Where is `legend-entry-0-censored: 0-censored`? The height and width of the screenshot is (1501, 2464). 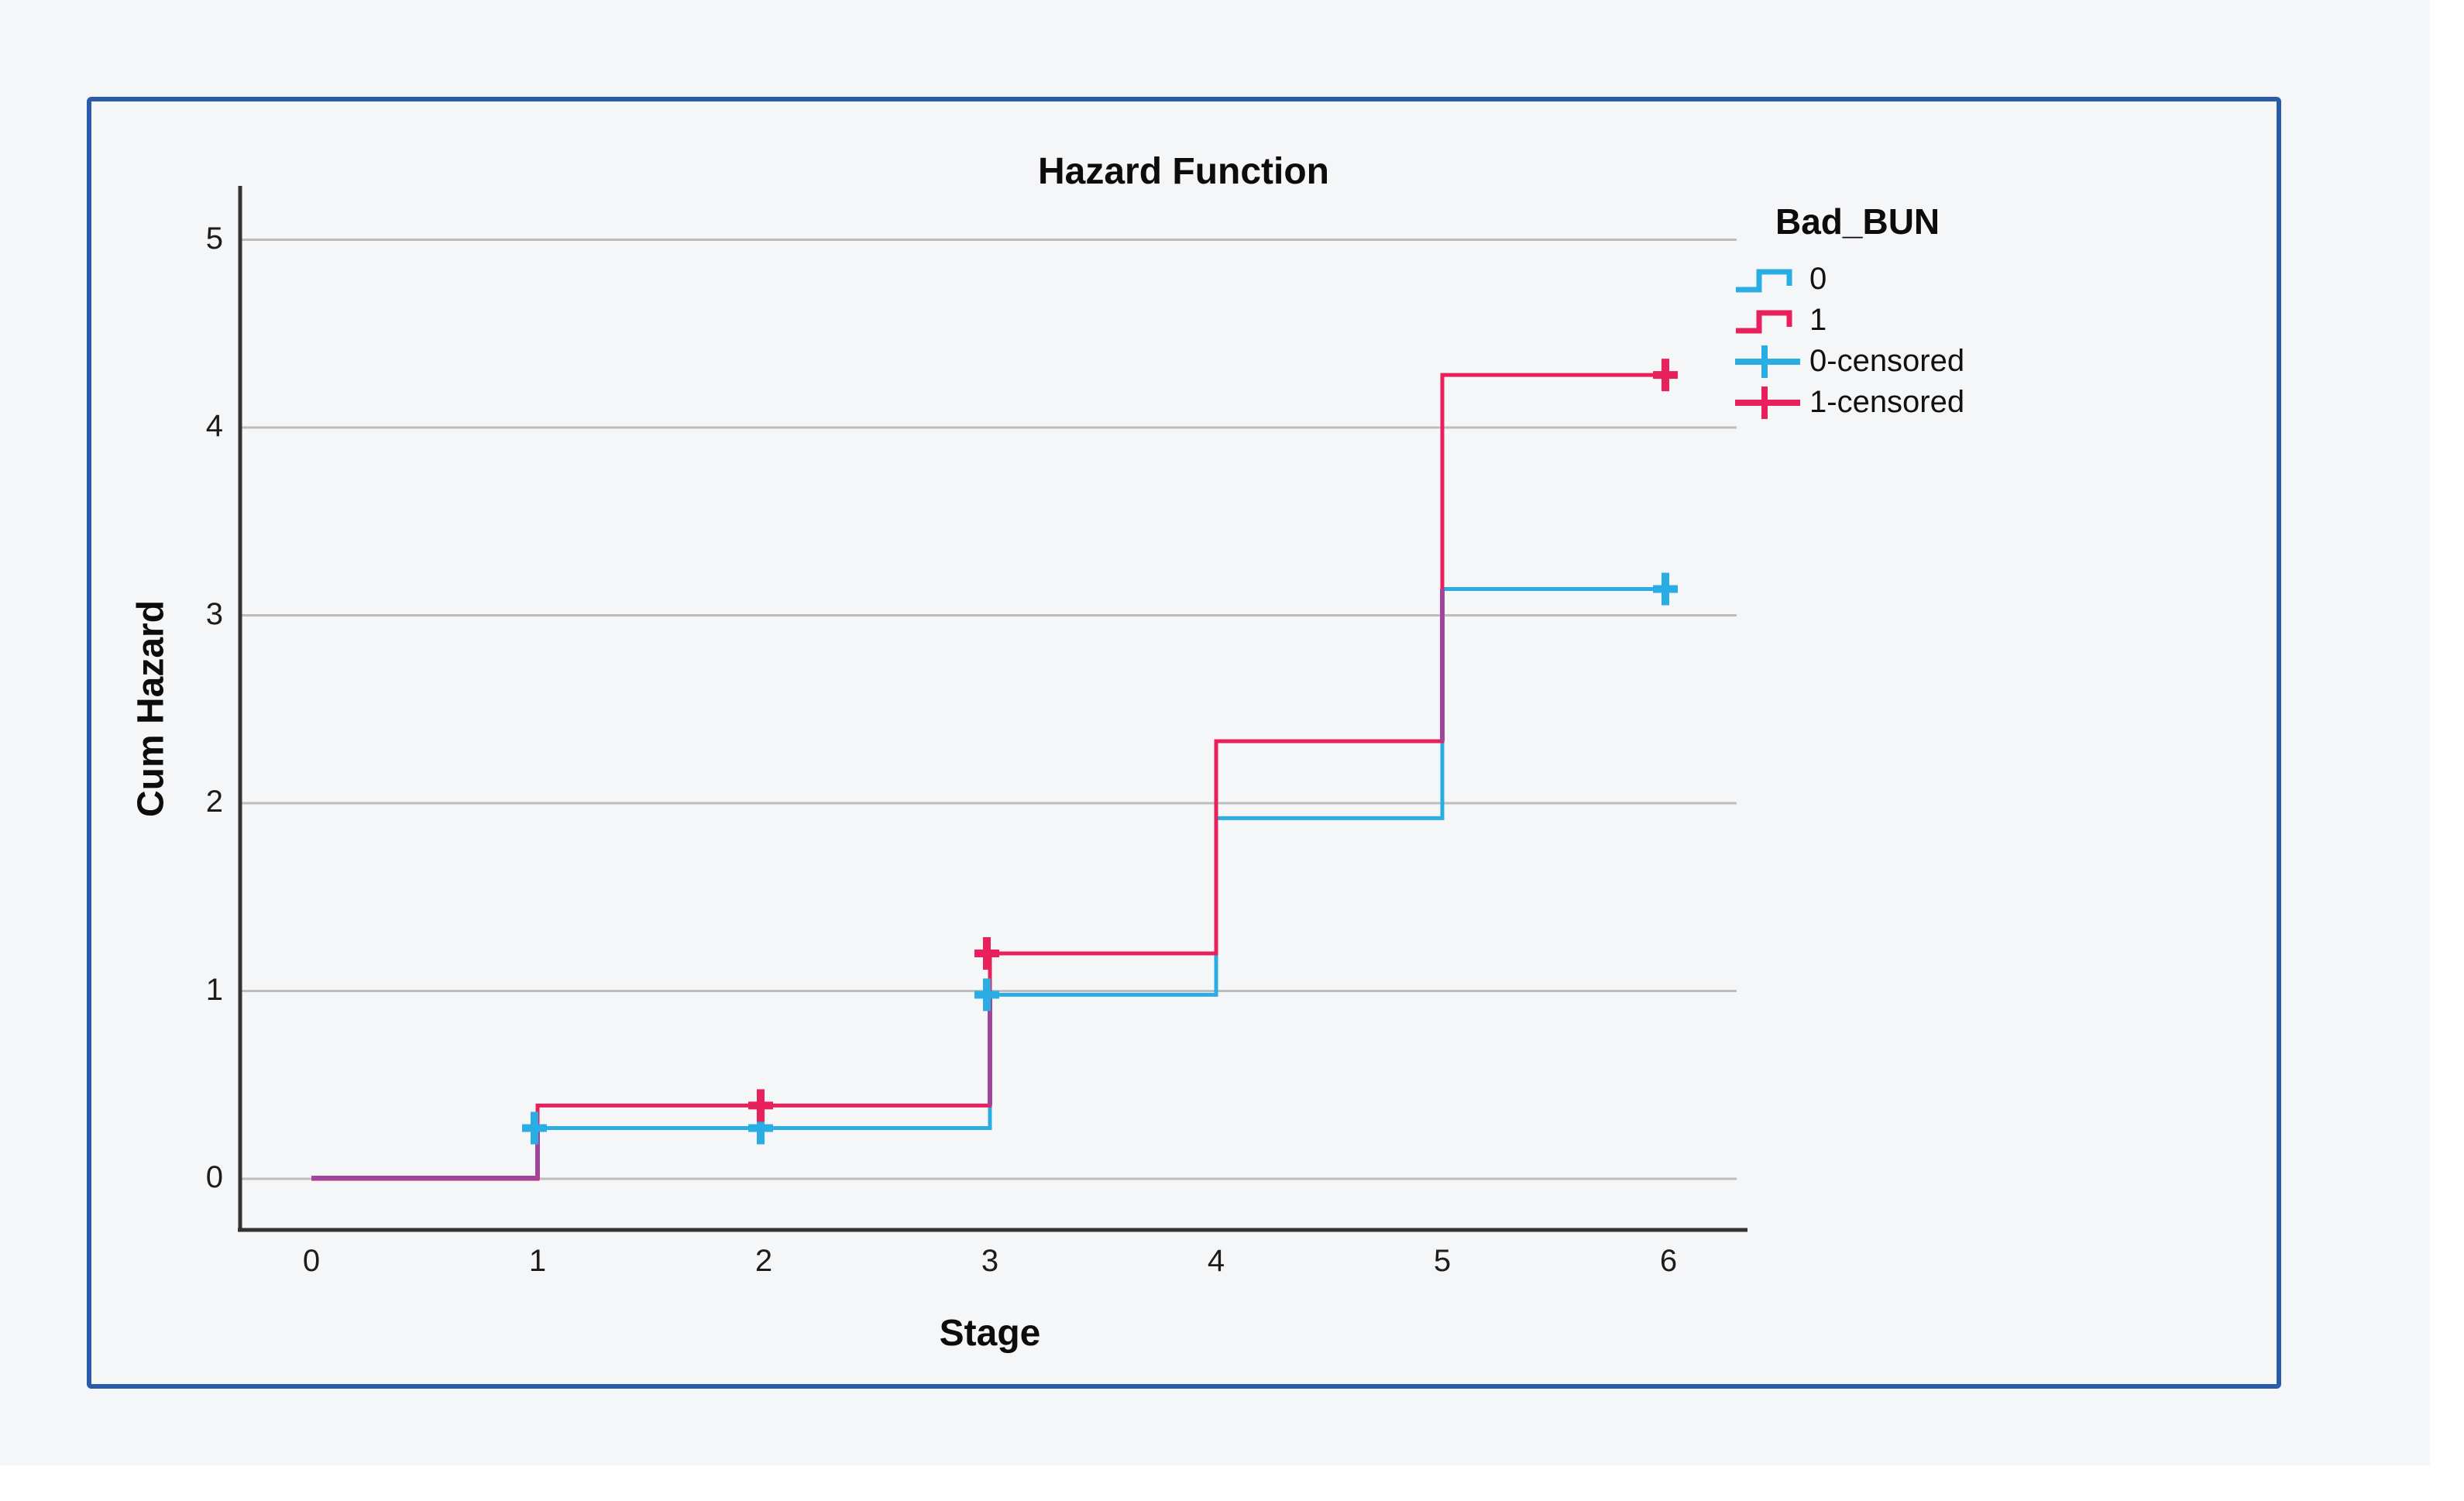
legend-entry-0-censored: 0-censored is located at coordinates (1849, 361).